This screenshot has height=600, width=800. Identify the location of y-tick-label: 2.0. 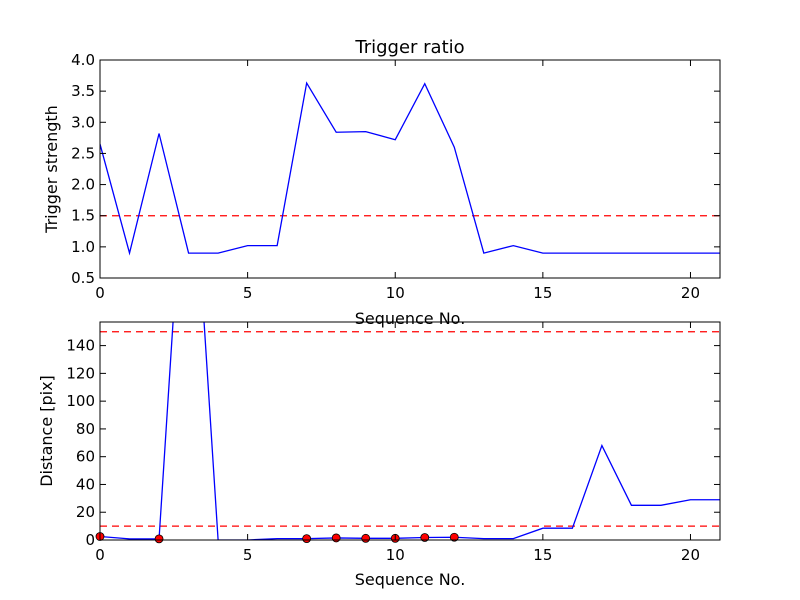
(83, 185).